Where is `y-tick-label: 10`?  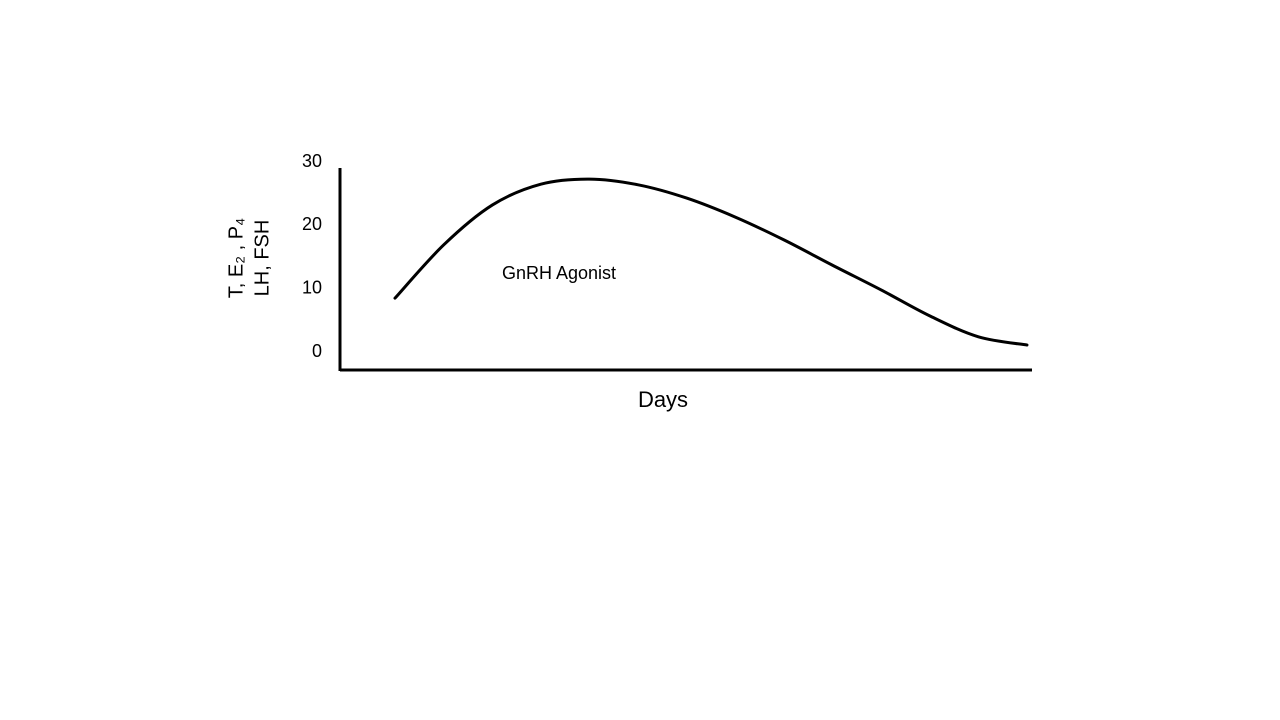
y-tick-label: 10 is located at coordinates (312, 287).